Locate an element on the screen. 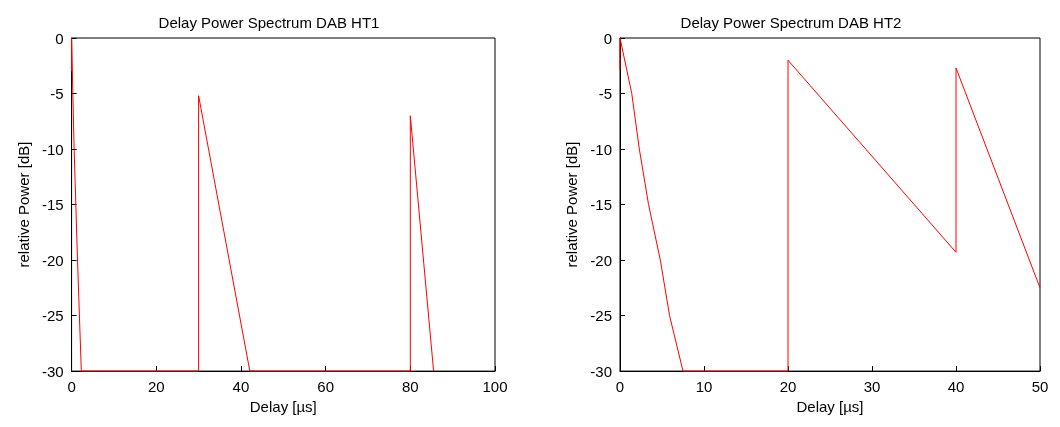 The height and width of the screenshot is (427, 1060). x-tick-label: 30 is located at coordinates (872, 387).